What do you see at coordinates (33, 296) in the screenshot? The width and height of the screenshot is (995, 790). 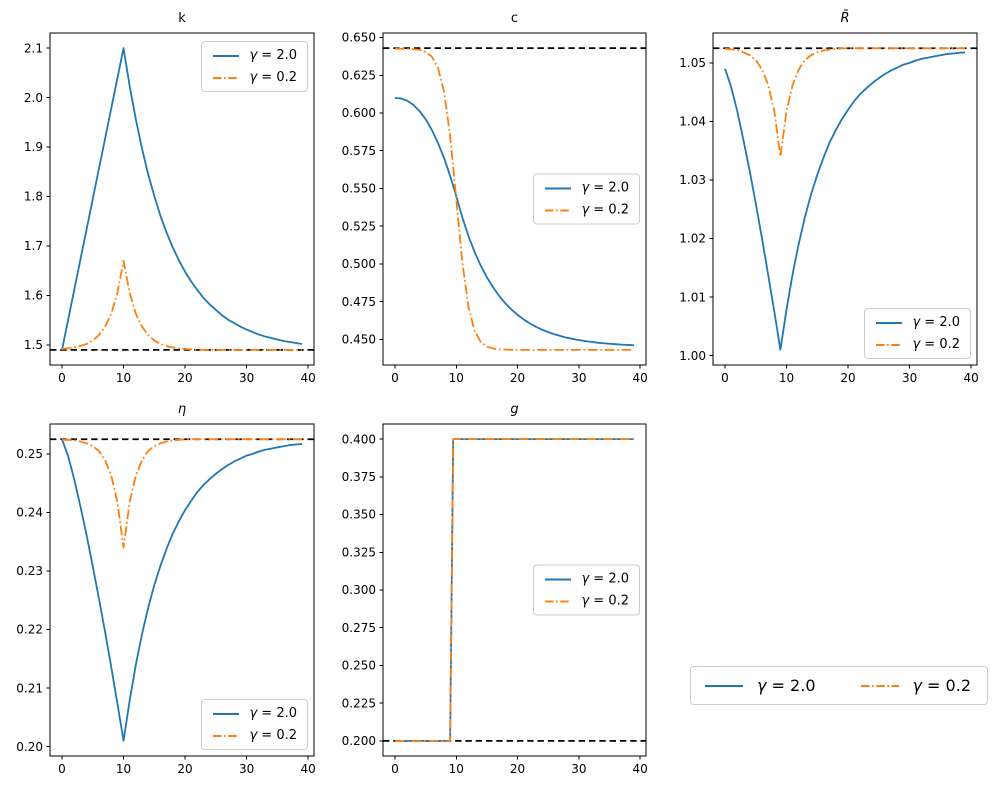 I see `y-tick-label: 1.6` at bounding box center [33, 296].